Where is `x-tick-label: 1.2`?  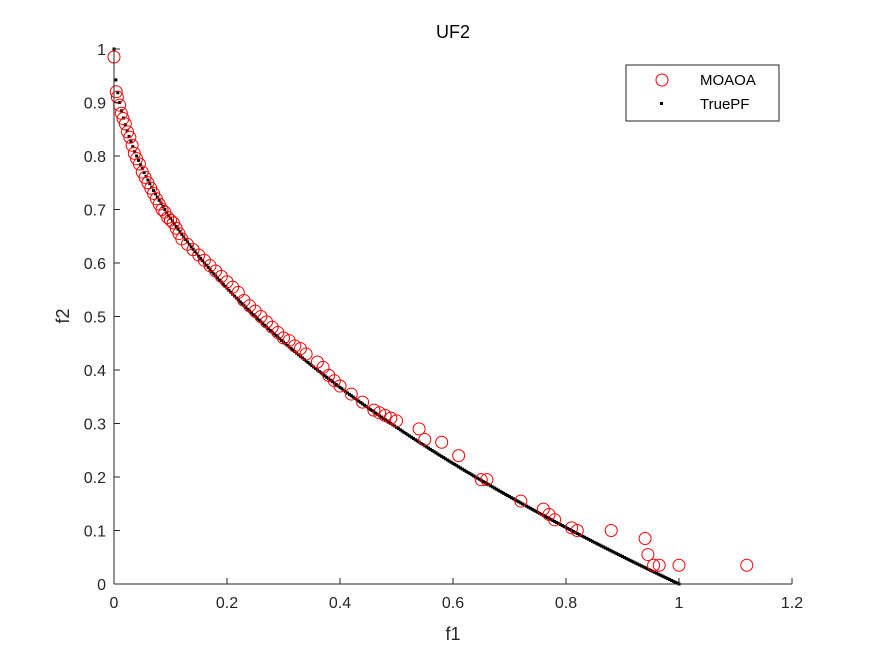
x-tick-label: 1.2 is located at coordinates (792, 603).